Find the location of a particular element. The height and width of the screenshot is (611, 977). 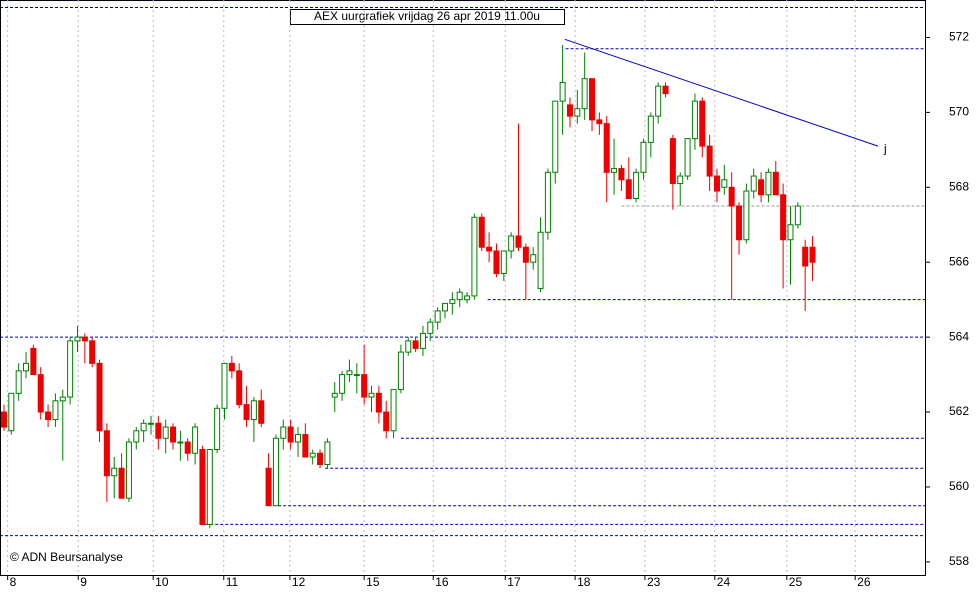

x-tick-label: 25 is located at coordinates (796, 582).